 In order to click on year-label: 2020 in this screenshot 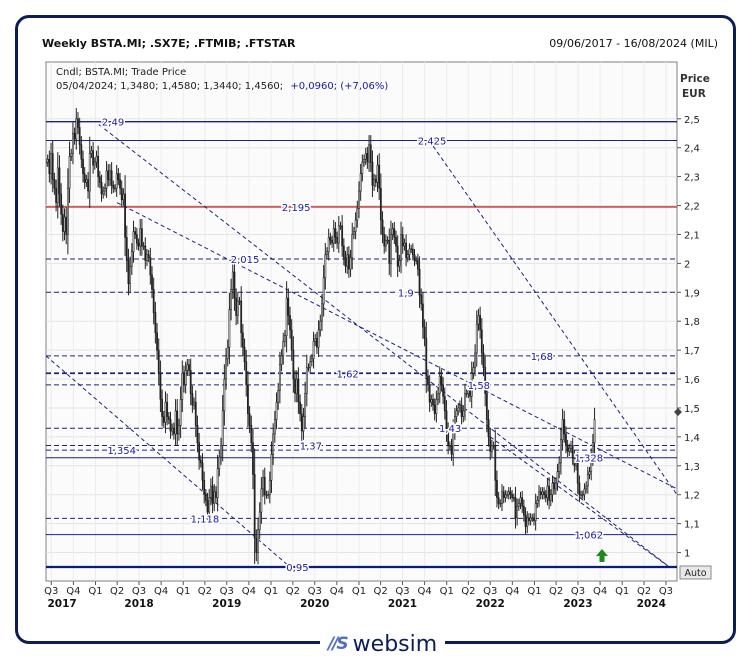, I will do `click(314, 604)`.